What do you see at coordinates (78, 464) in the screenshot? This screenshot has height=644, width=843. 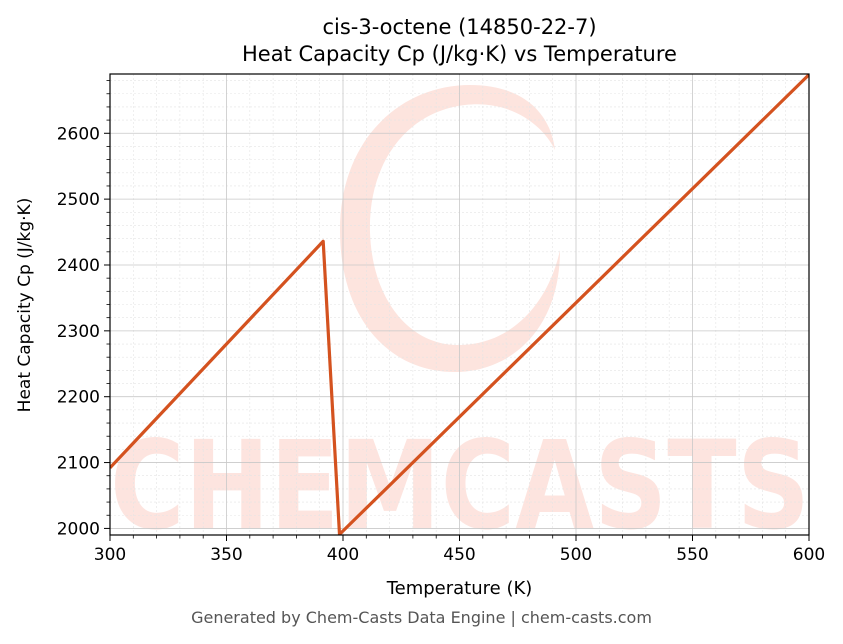 I see `y-tick-label: 2100` at bounding box center [78, 464].